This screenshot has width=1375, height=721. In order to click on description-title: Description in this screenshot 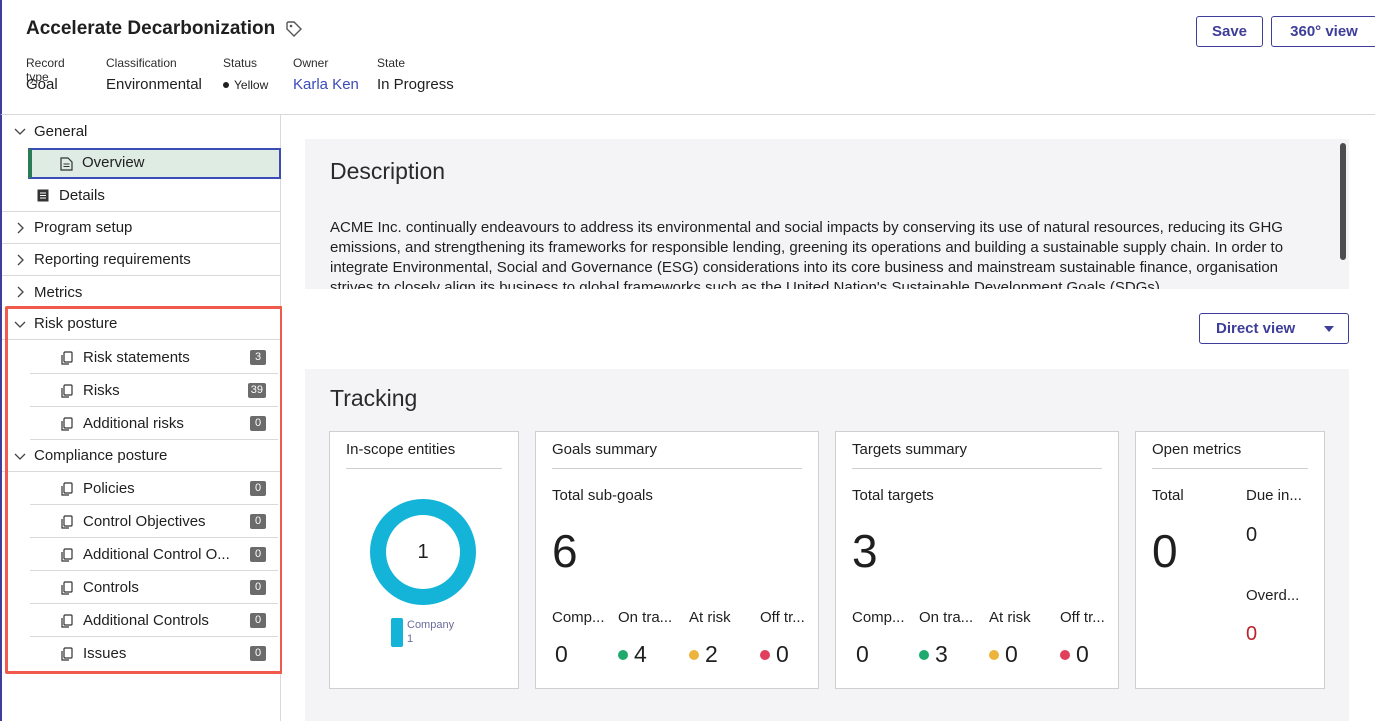, I will do `click(388, 171)`.